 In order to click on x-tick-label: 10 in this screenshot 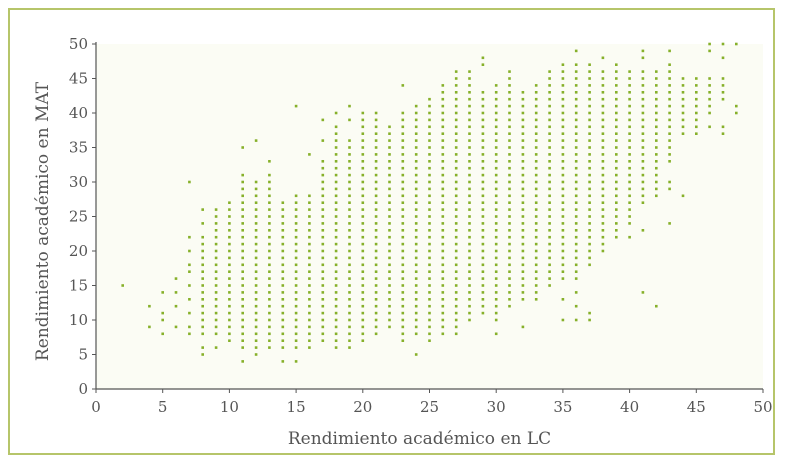, I will do `click(229, 407)`.